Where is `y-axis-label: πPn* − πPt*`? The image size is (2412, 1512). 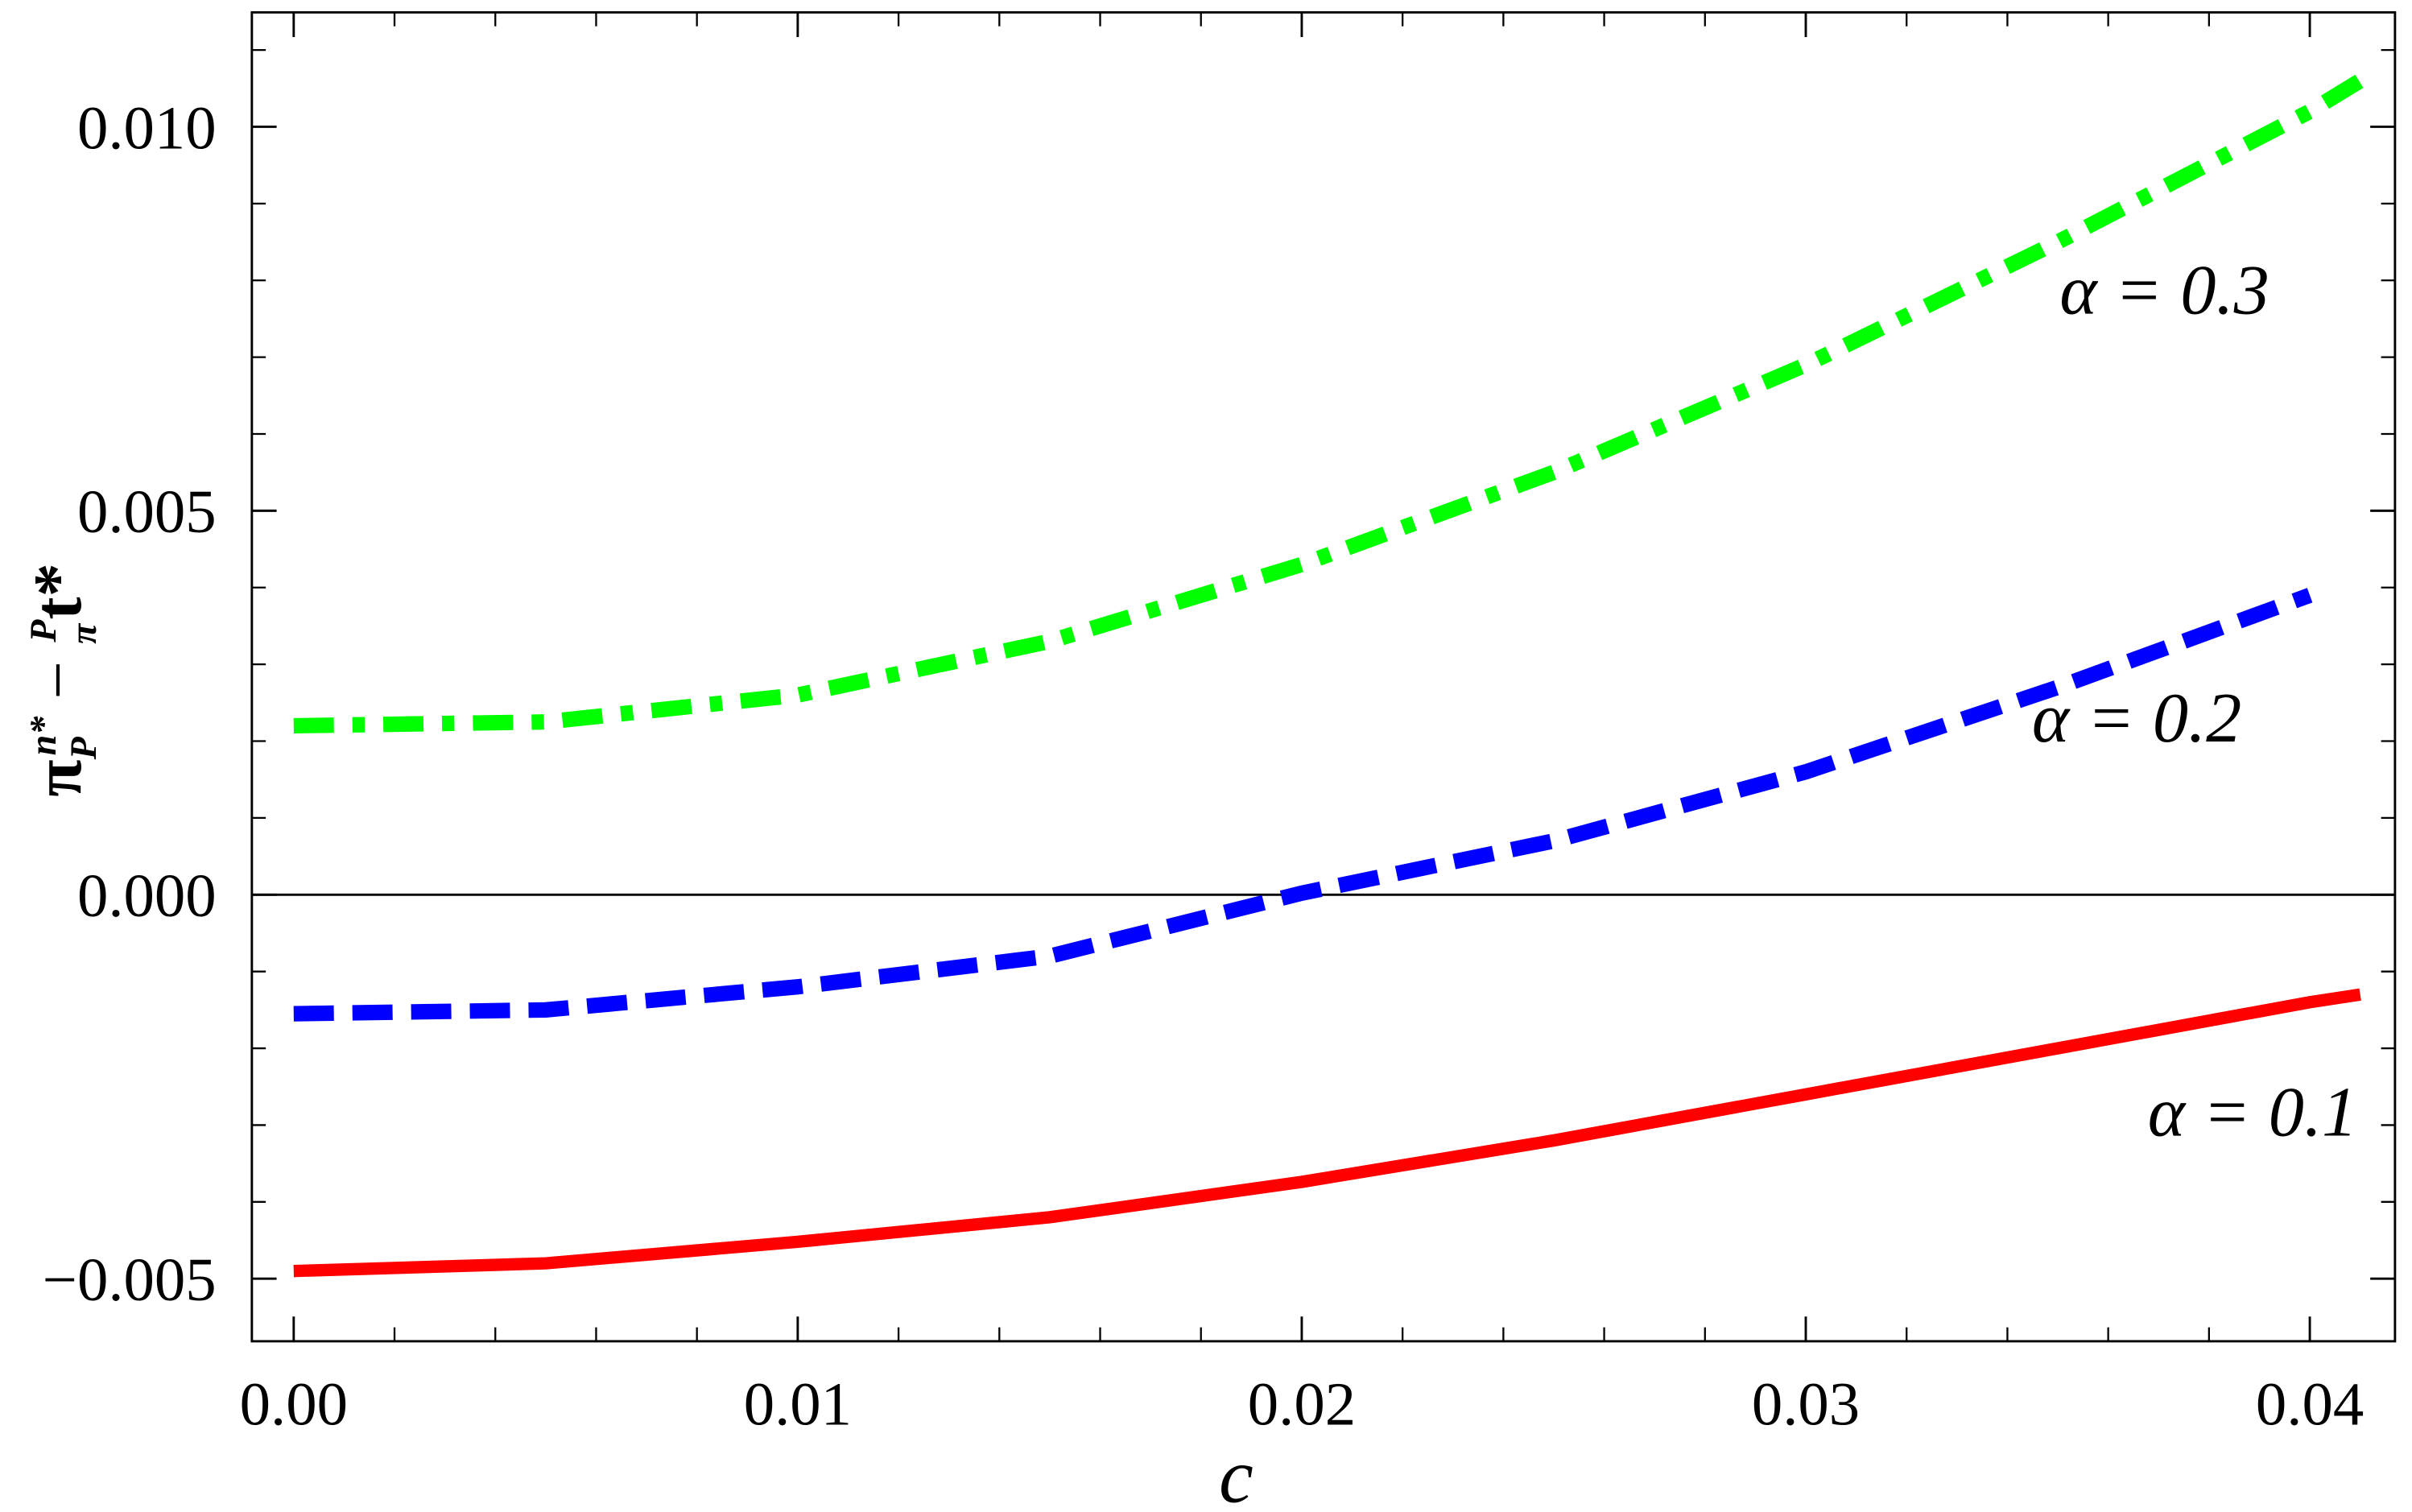 y-axis-label: πPn* − πPt* is located at coordinates (62, 679).